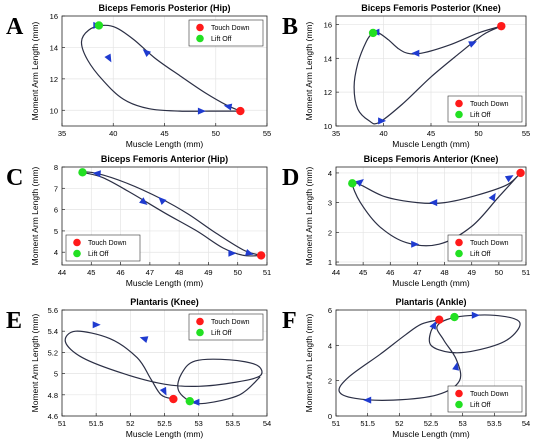 The width and height of the screenshot is (550, 444). Describe the element at coordinates (373, 33) in the screenshot. I see `panel-b-lift-off-point` at that location.